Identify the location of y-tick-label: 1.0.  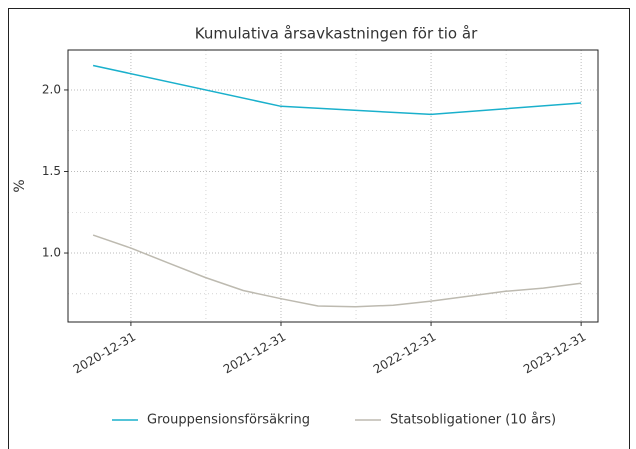
(51, 253).